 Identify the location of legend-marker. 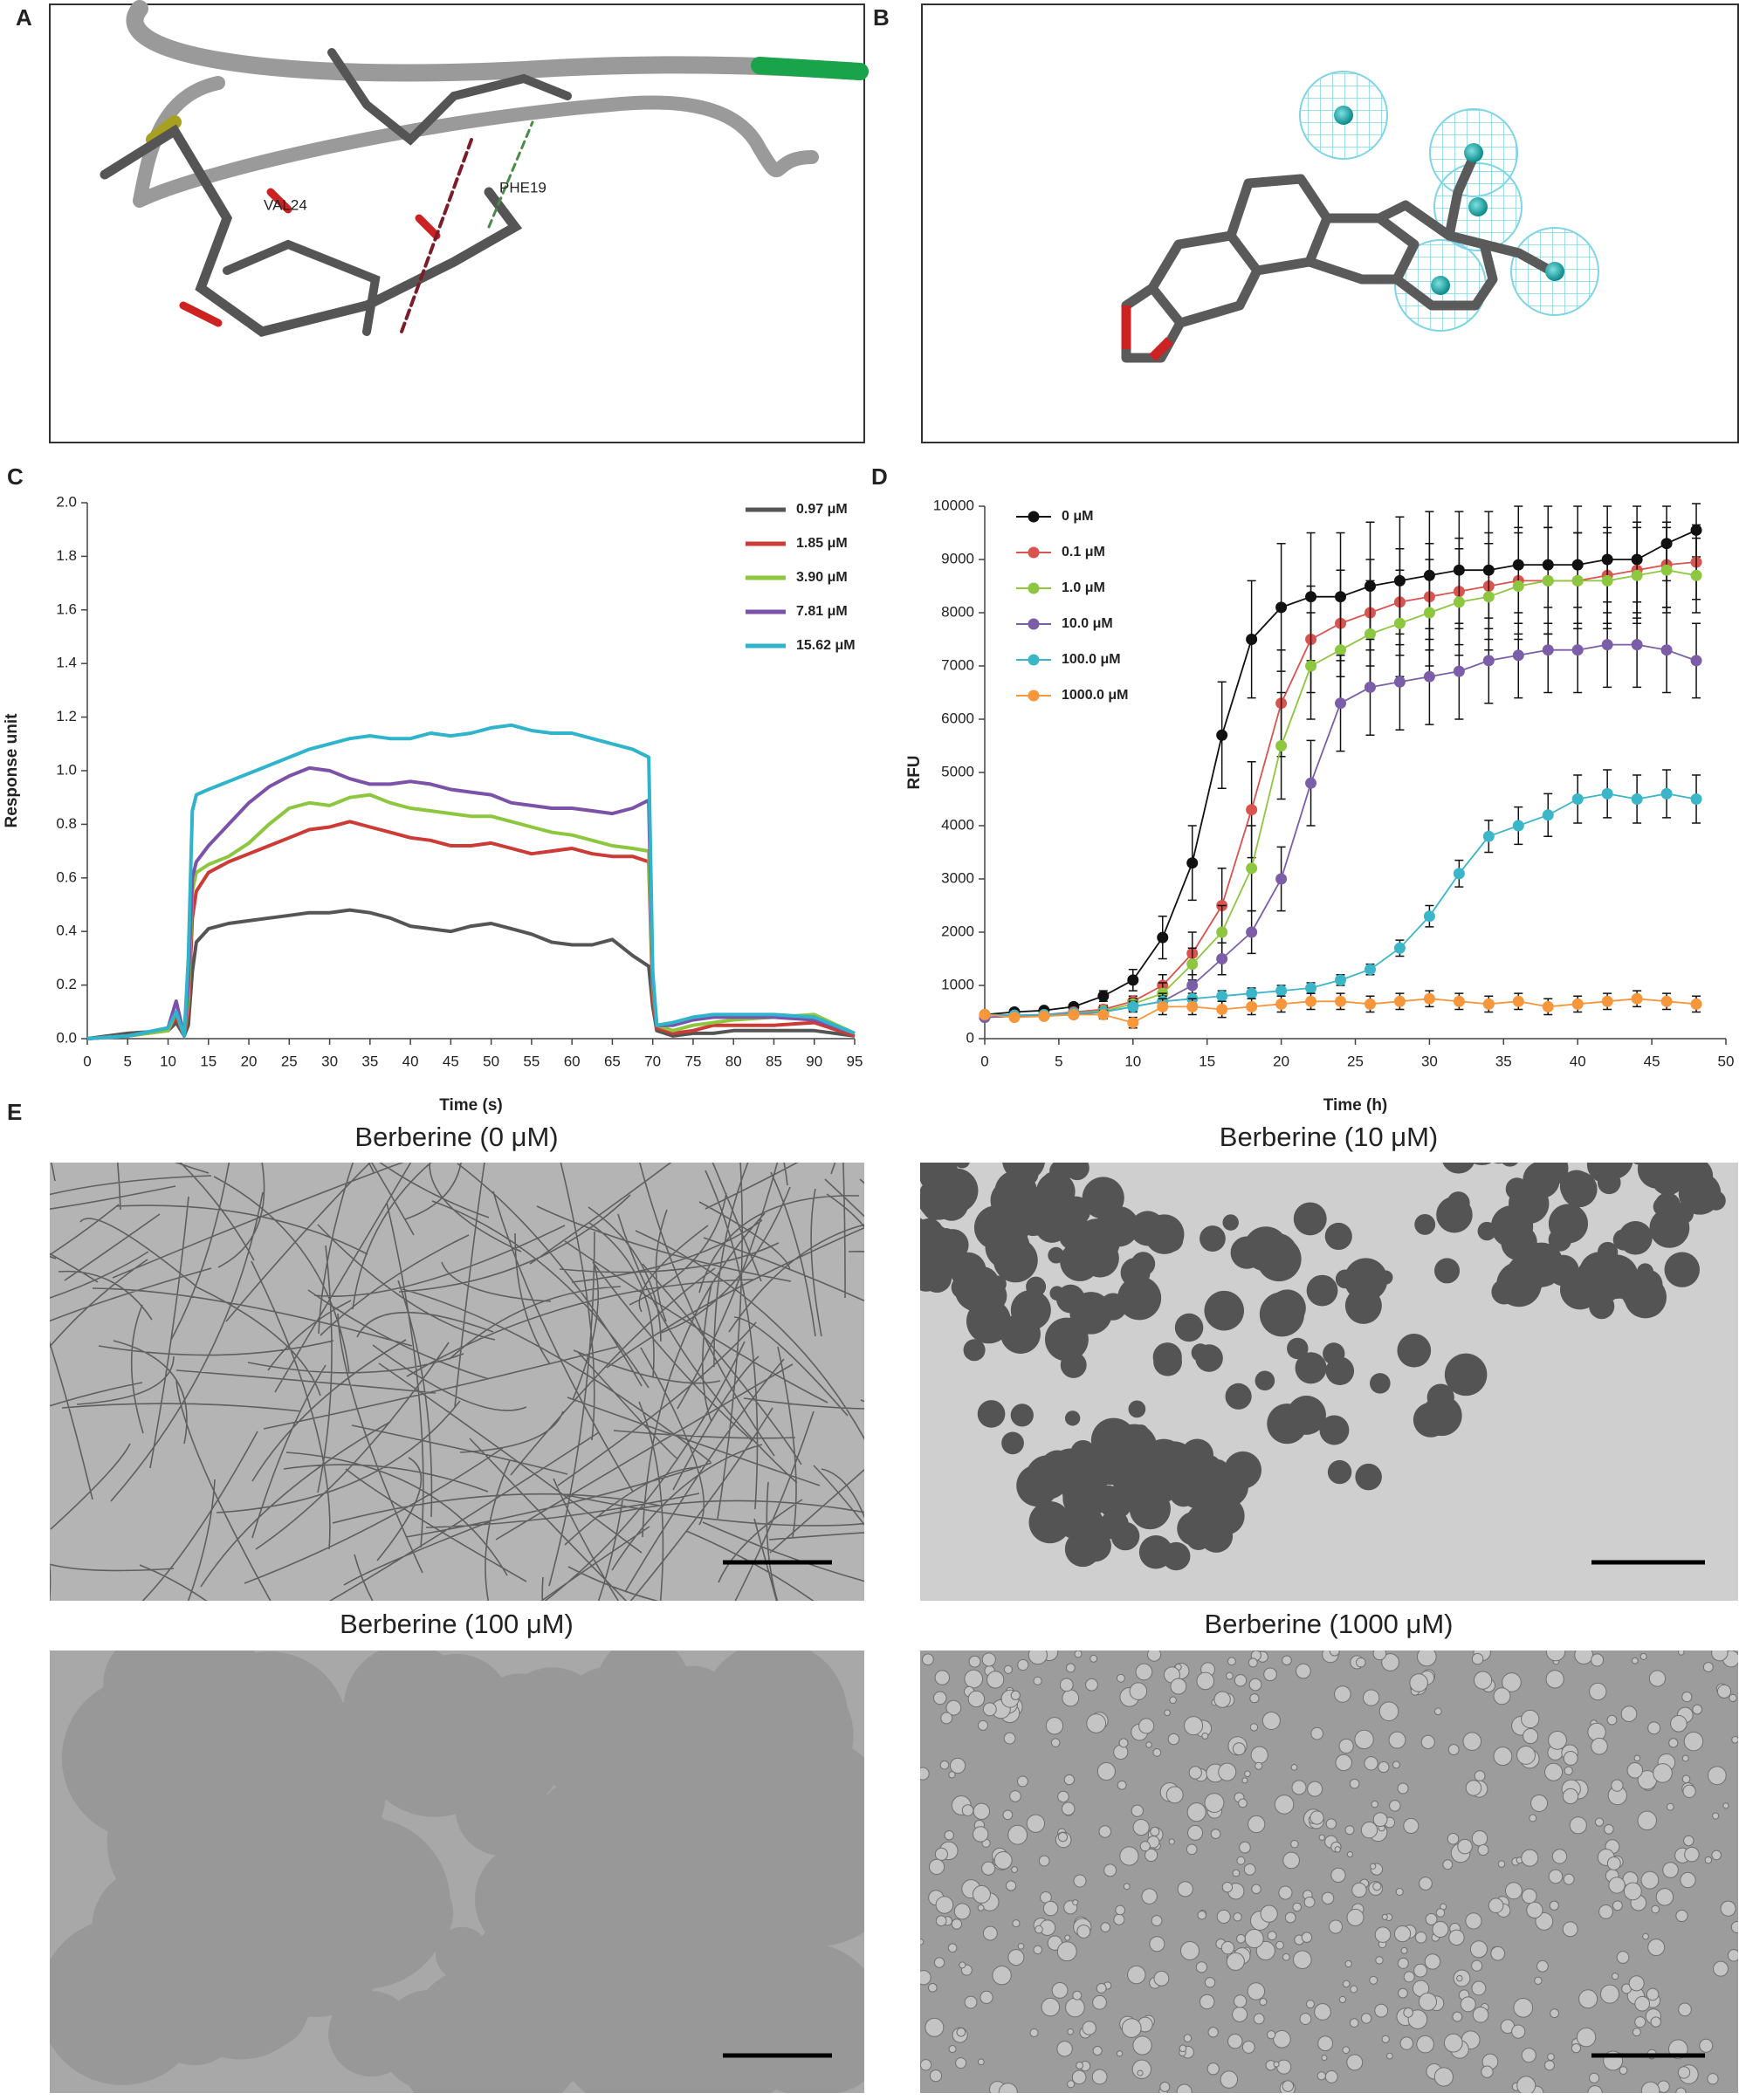
(1034, 624).